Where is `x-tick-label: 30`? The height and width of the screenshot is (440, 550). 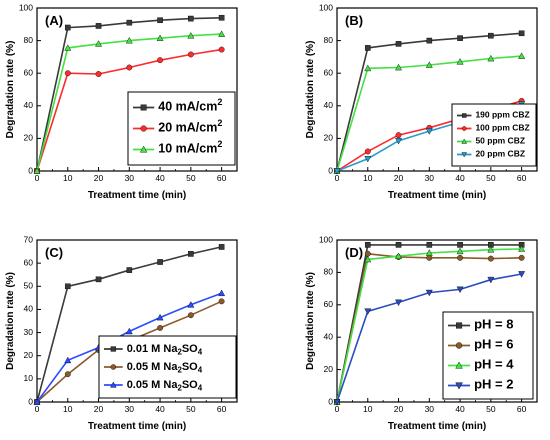
x-tick-label: 30 is located at coordinates (130, 409).